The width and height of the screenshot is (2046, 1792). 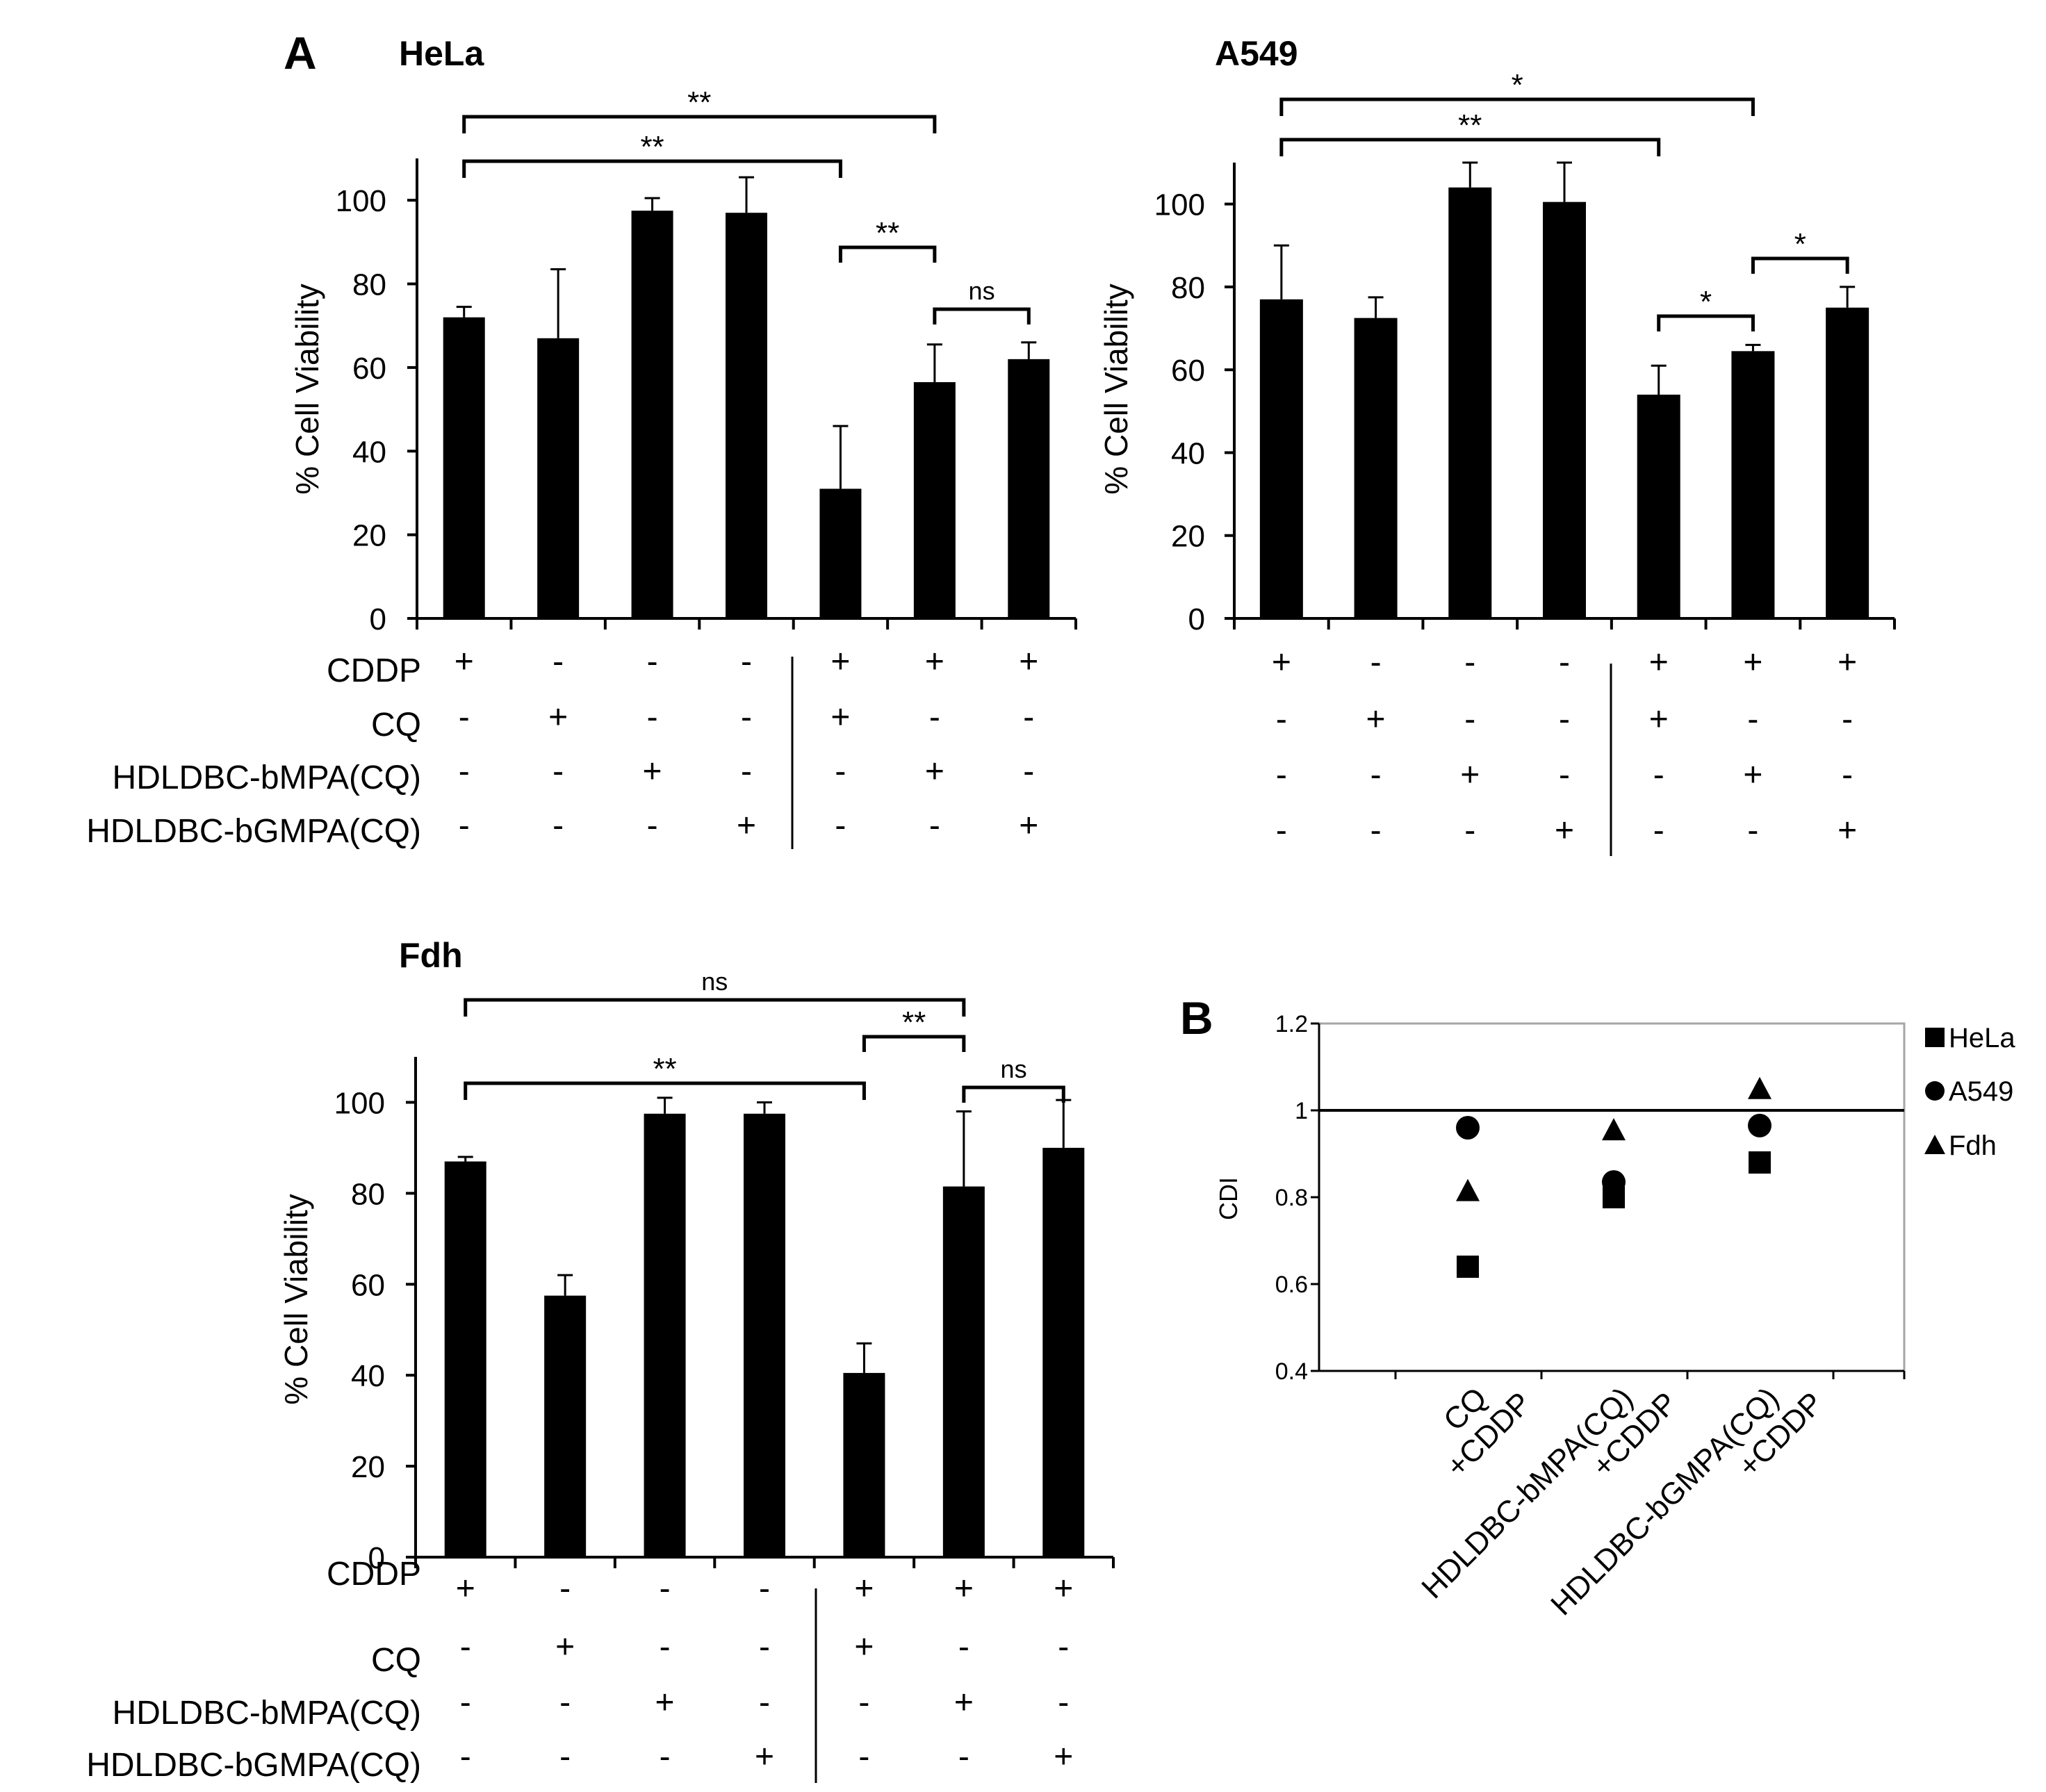 I want to click on cdi-y-tick-label: 0.8, so click(x=1292, y=1198).